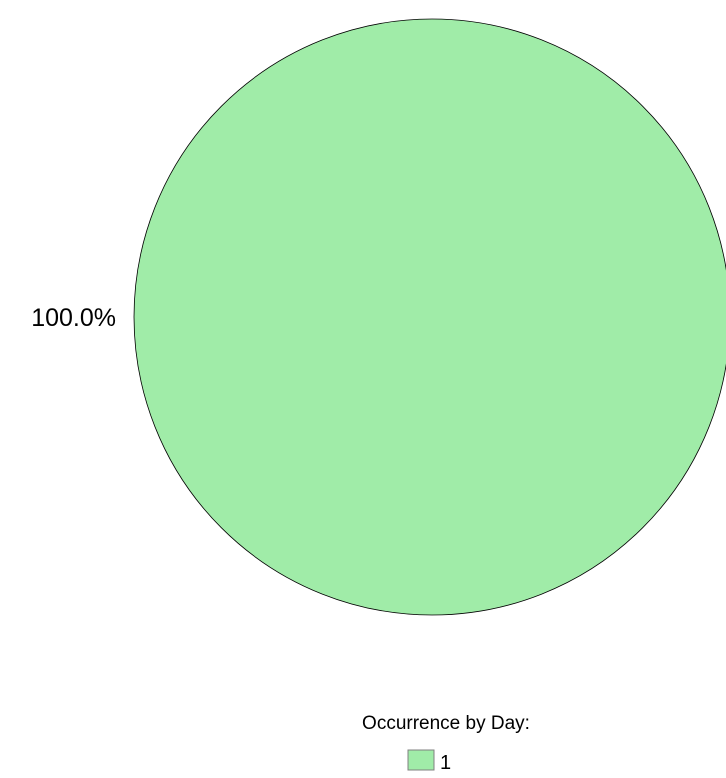  Describe the element at coordinates (421, 760) in the screenshot. I see `legend-swatch` at that location.